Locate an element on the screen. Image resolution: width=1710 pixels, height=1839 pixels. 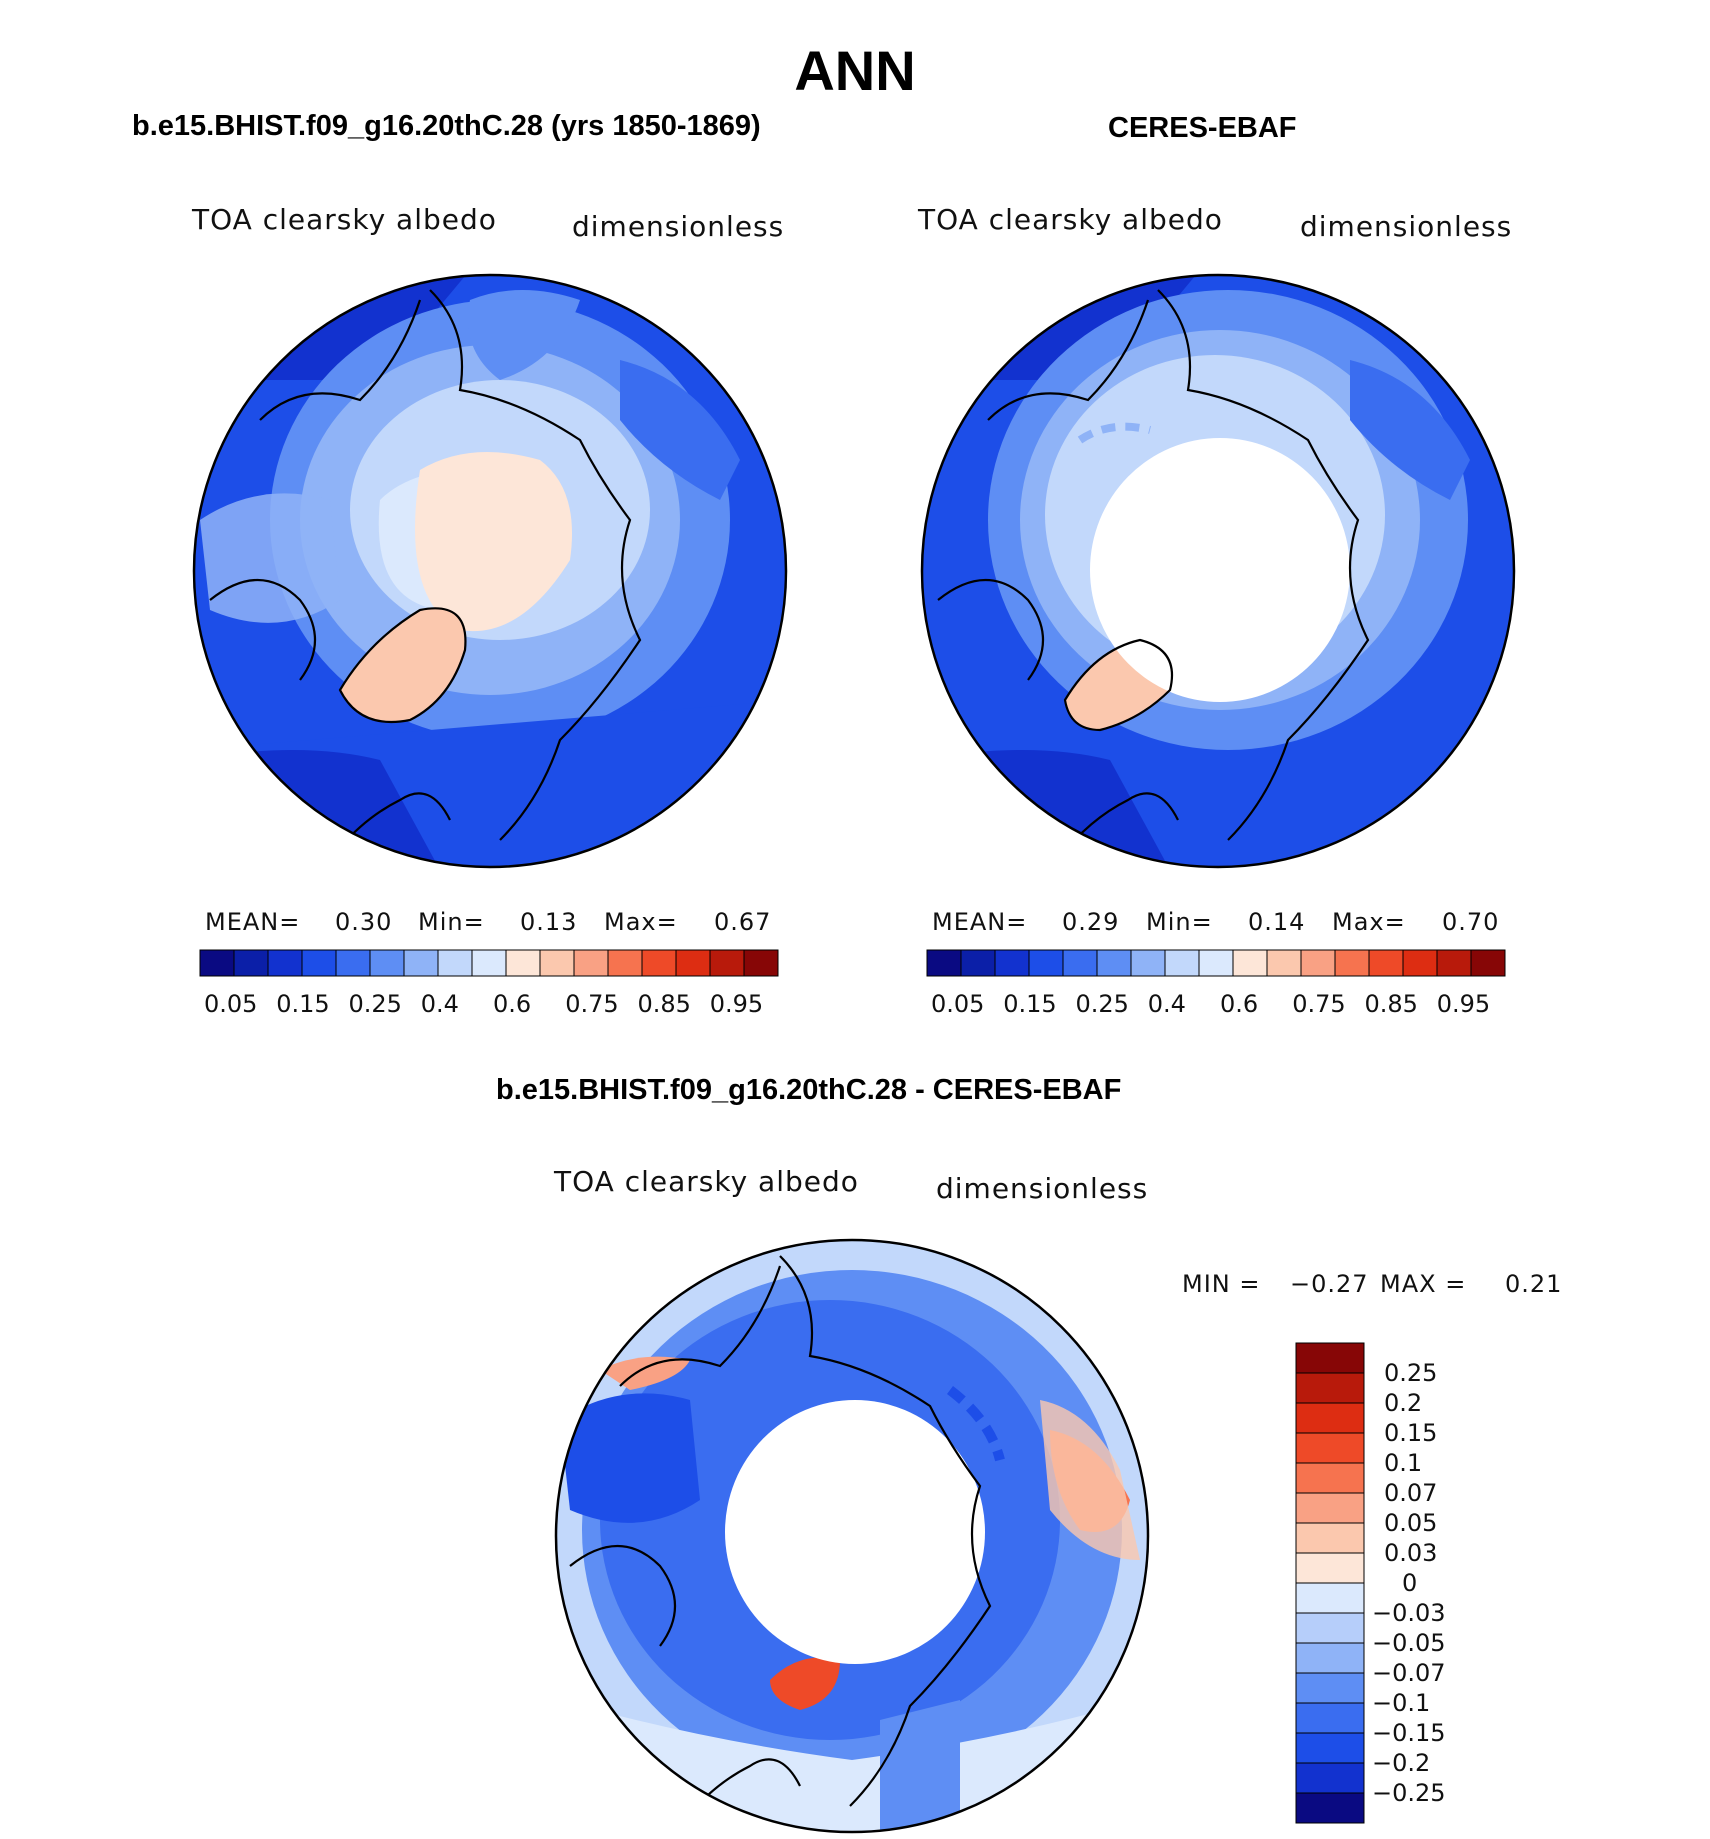
diff-units-label: dimensionless is located at coordinates (1042, 1188).